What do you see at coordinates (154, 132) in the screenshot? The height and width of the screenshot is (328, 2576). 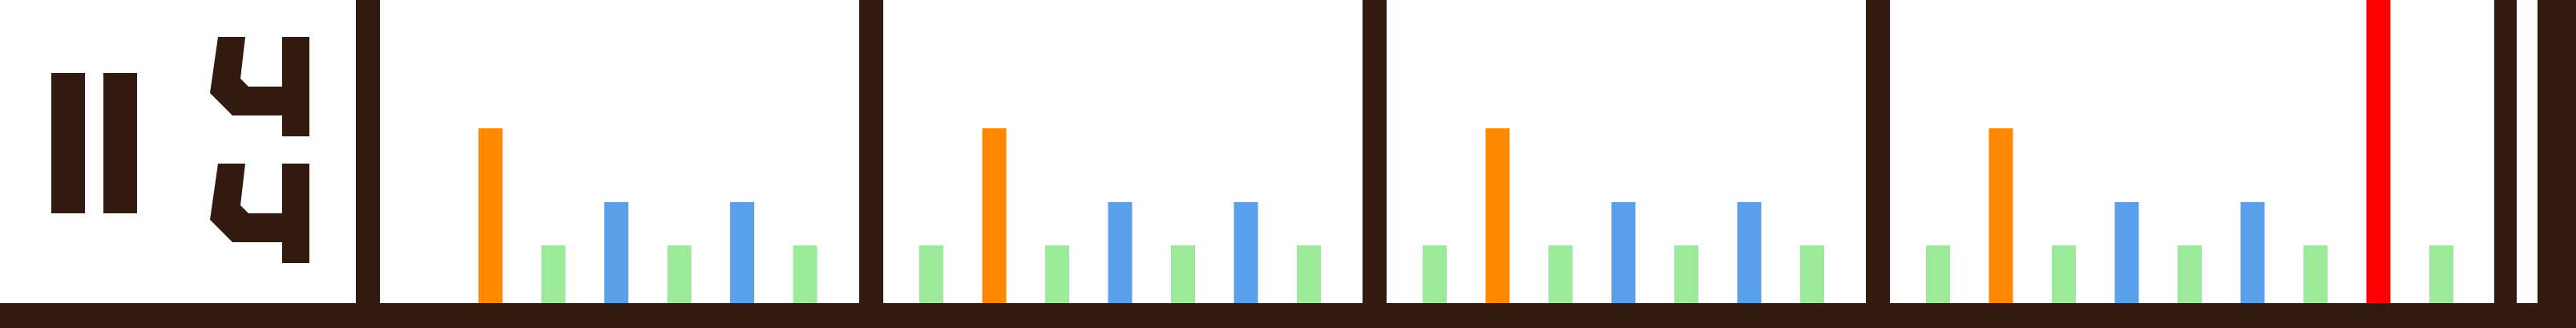 I see `time-signature: 4 4` at bounding box center [154, 132].